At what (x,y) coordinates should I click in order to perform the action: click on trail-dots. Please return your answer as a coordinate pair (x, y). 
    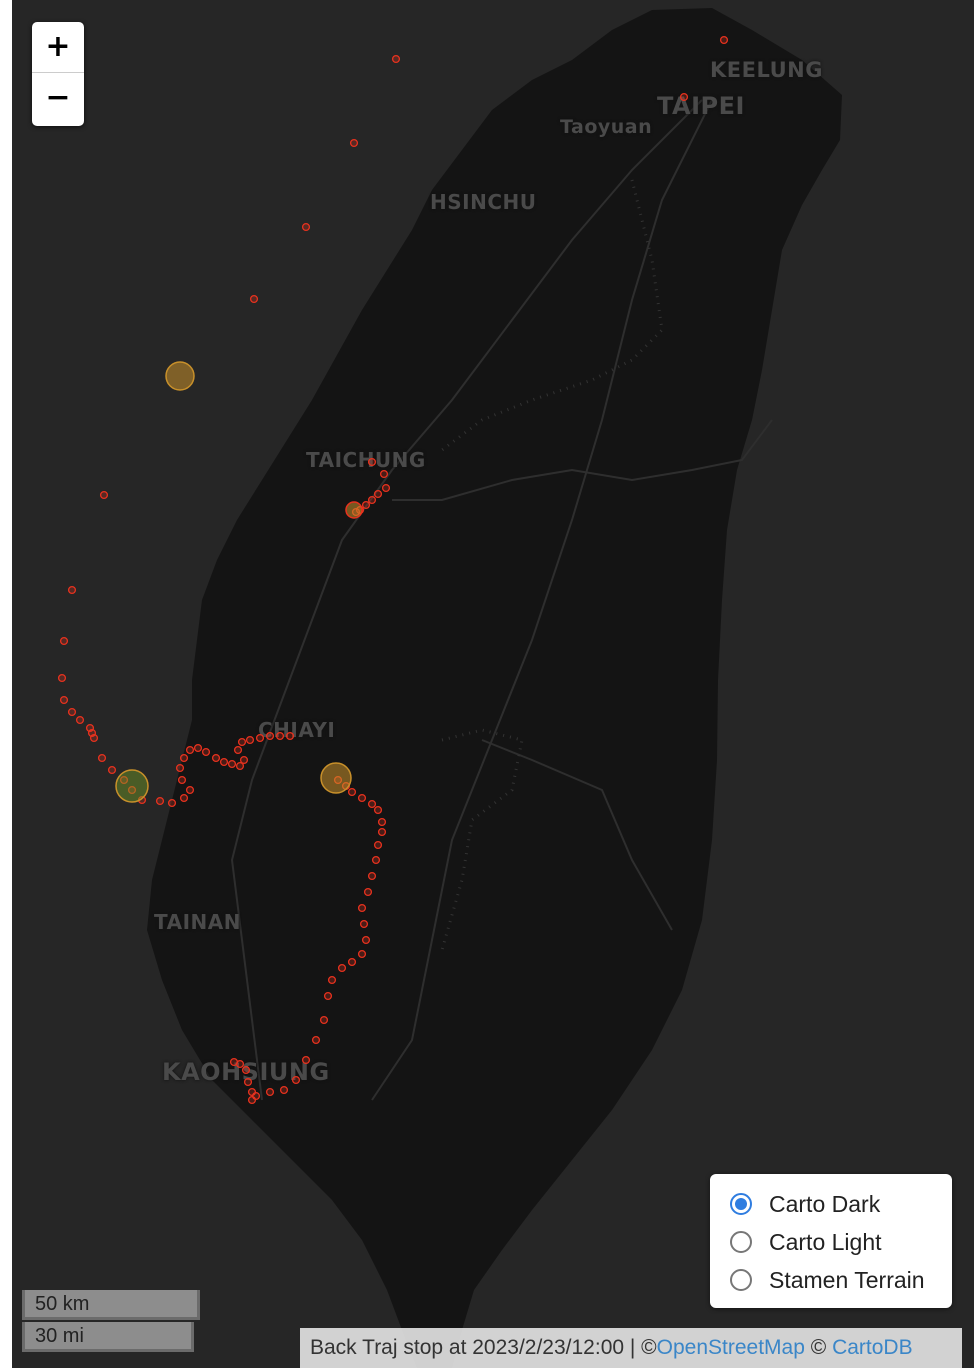
    Looking at the image, I should click on (552, 565).